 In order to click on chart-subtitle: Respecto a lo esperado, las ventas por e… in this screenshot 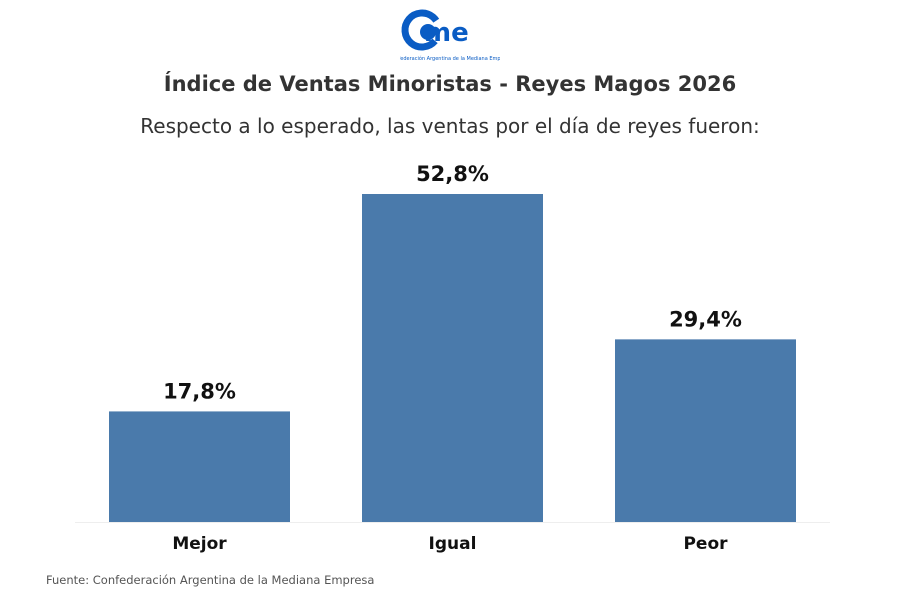, I will do `click(450, 126)`.